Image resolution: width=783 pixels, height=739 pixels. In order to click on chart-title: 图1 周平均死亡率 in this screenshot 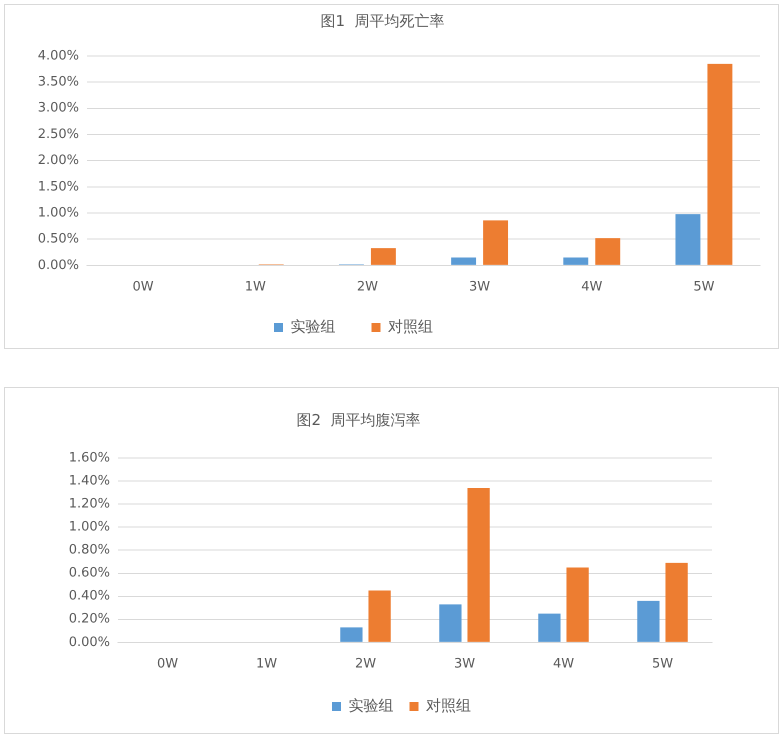, I will do `click(382, 21)`.